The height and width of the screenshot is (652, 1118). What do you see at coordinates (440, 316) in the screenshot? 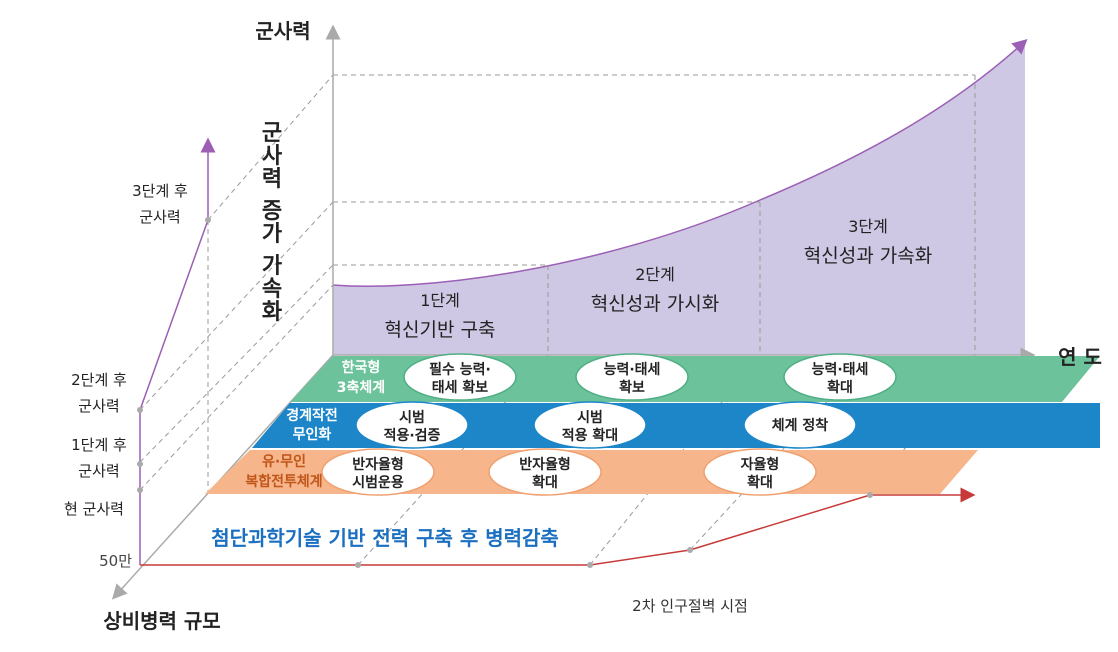
I see `stage-1-label: 1단계 혁신기반 구축` at bounding box center [440, 316].